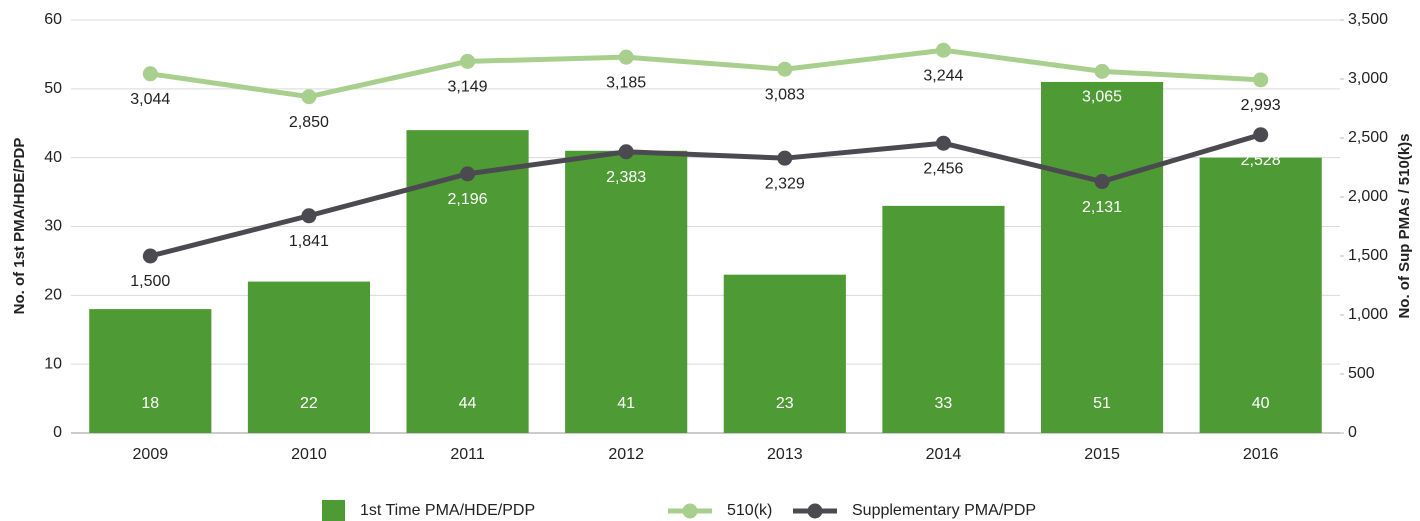  I want to click on line-value-label: 2,993, so click(1261, 105).